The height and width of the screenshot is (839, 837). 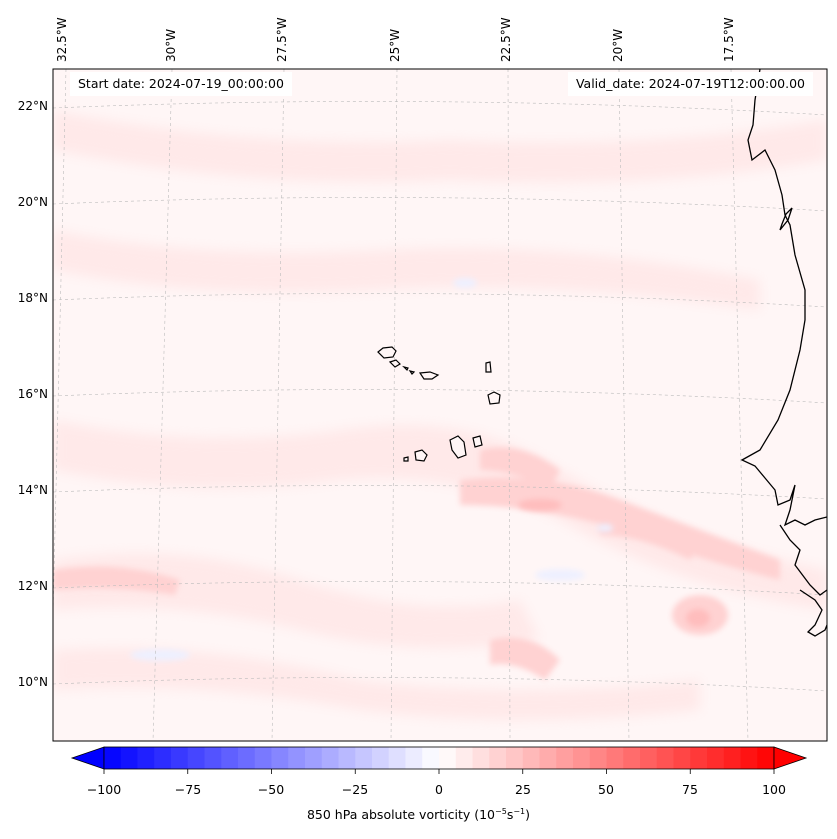 What do you see at coordinates (790, 758) in the screenshot?
I see `colorbar-extend-max` at bounding box center [790, 758].